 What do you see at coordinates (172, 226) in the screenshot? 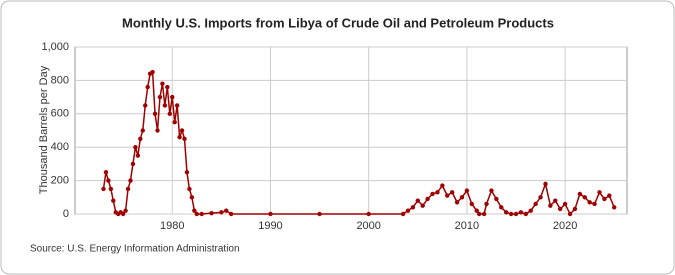
I see `x-tick-label: 1980` at bounding box center [172, 226].